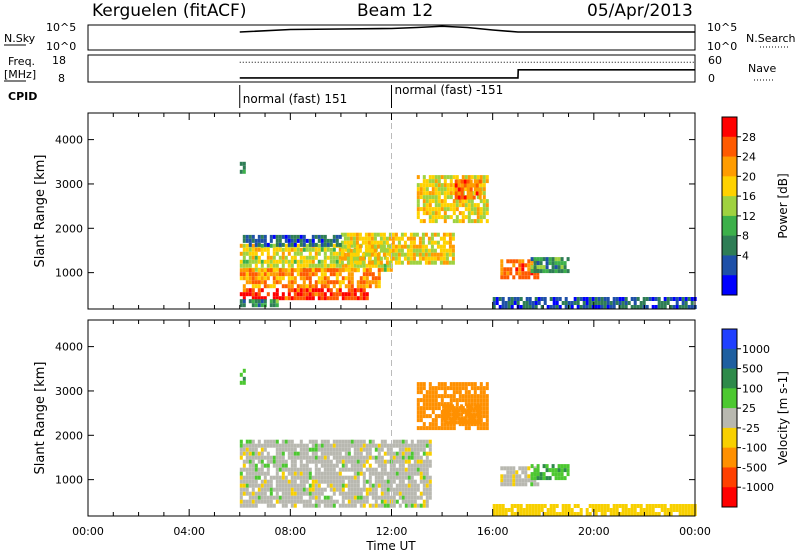 This screenshot has width=800, height=554. What do you see at coordinates (729, 418) in the screenshot?
I see `velocity-colorbar-boxes` at bounding box center [729, 418].